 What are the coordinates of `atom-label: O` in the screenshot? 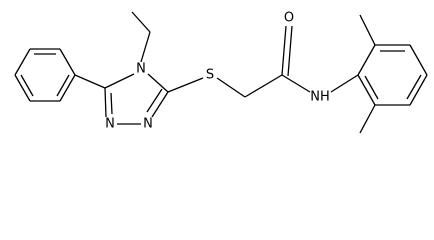 It's located at (289, 18).